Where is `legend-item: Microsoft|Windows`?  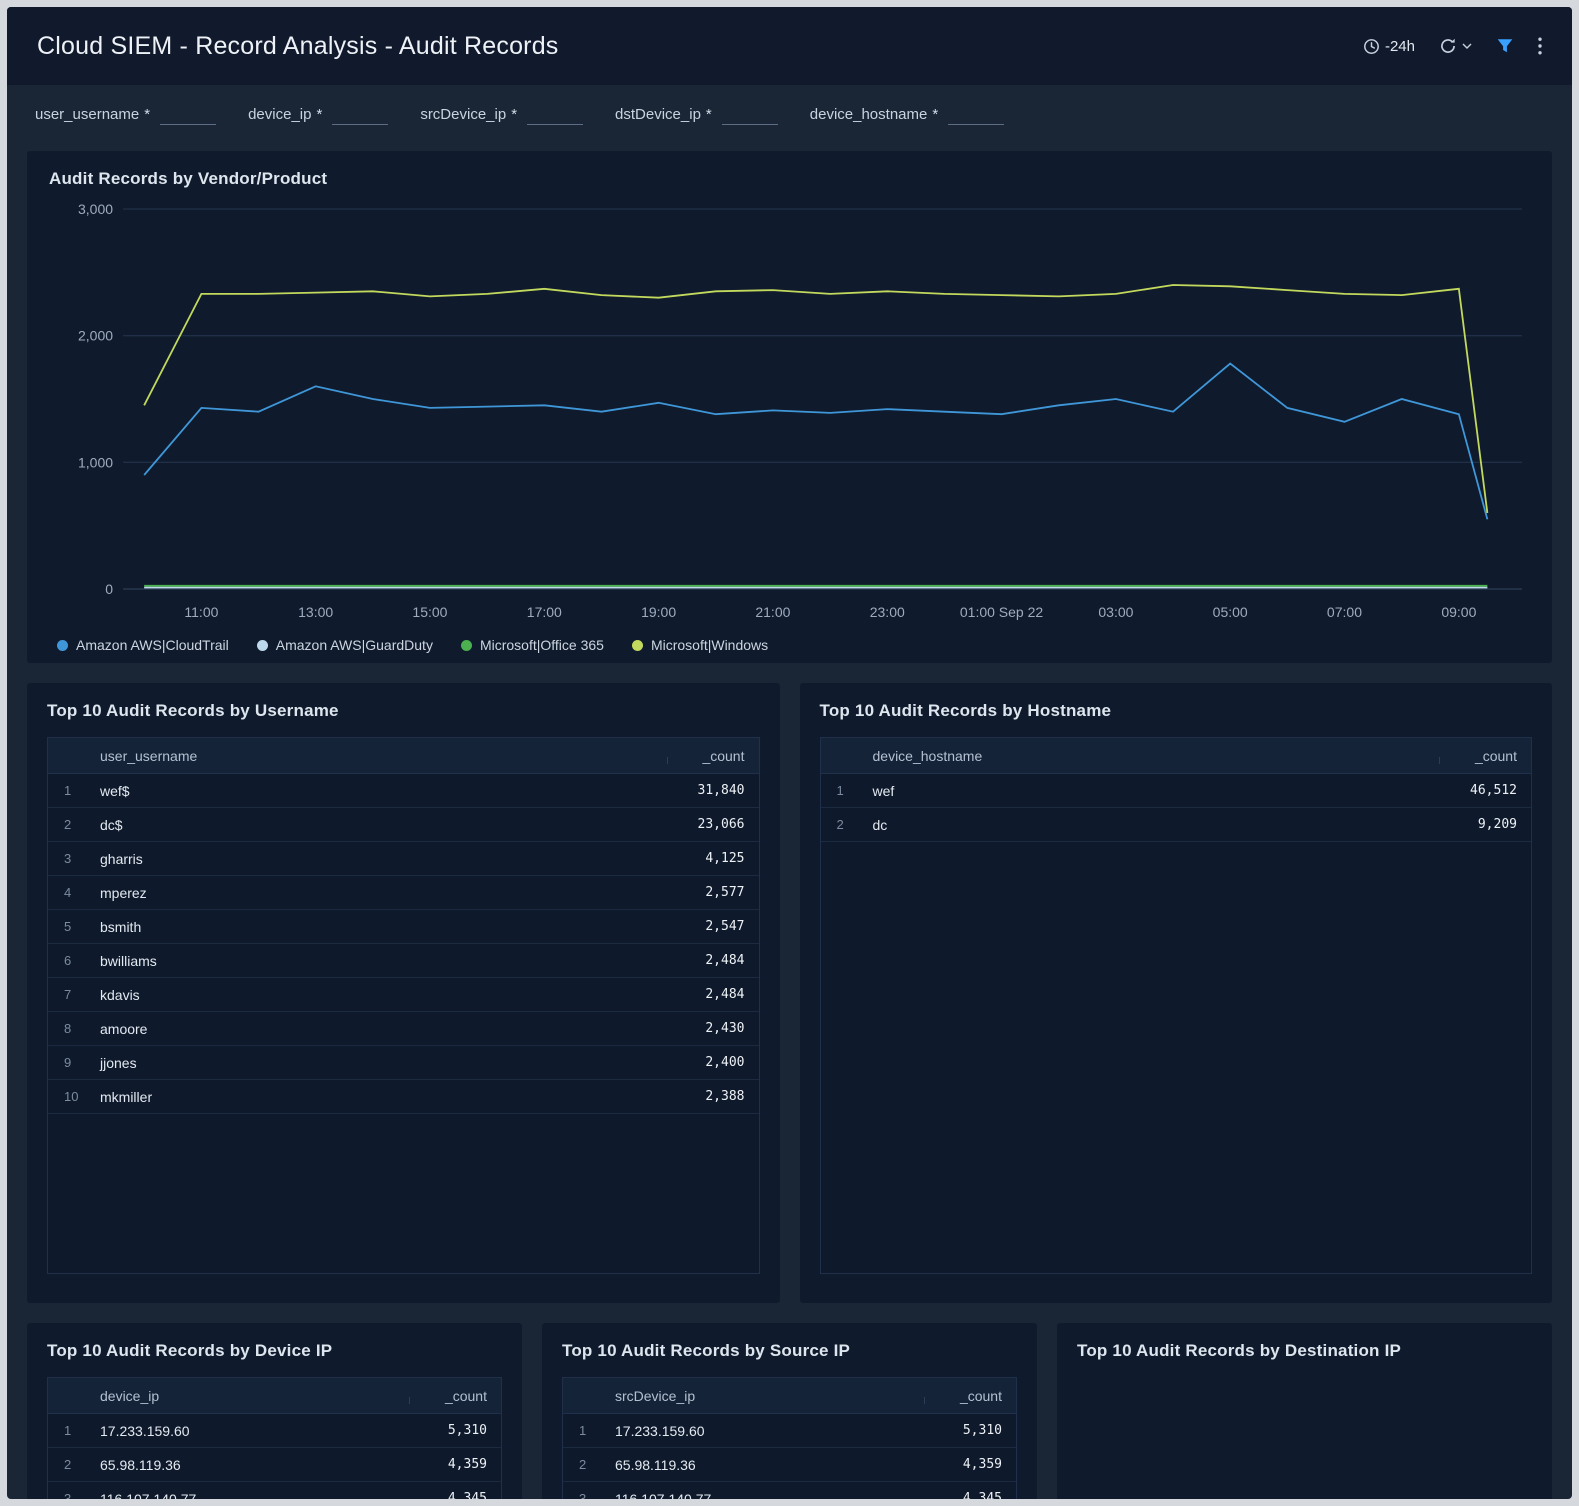
legend-item: Microsoft|Windows is located at coordinates (700, 645).